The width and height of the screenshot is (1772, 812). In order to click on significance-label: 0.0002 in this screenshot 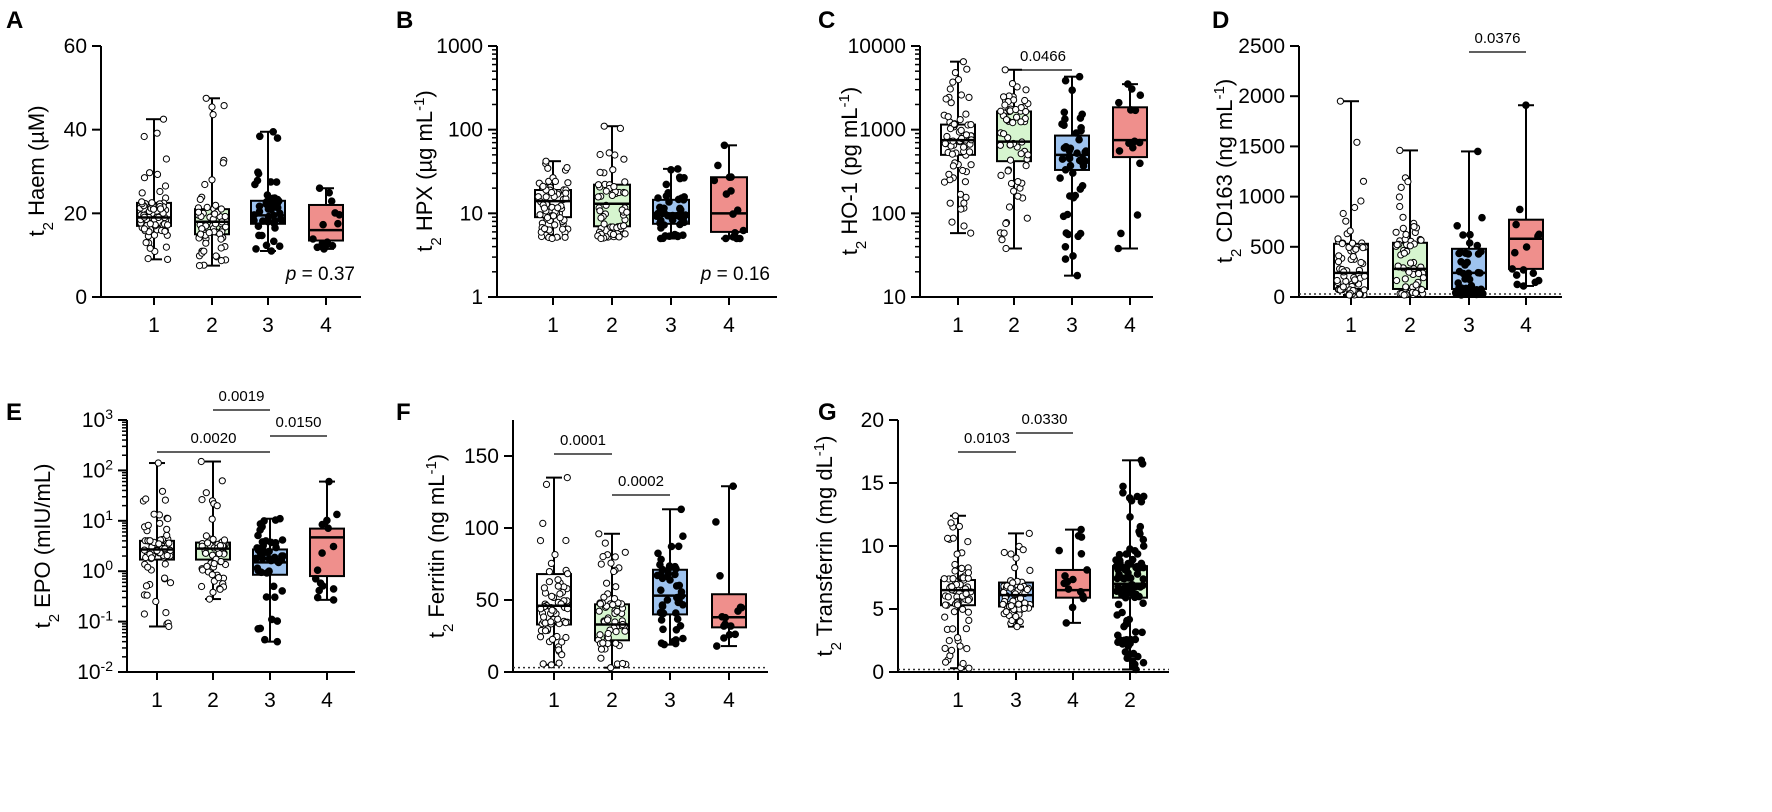, I will do `click(641, 481)`.